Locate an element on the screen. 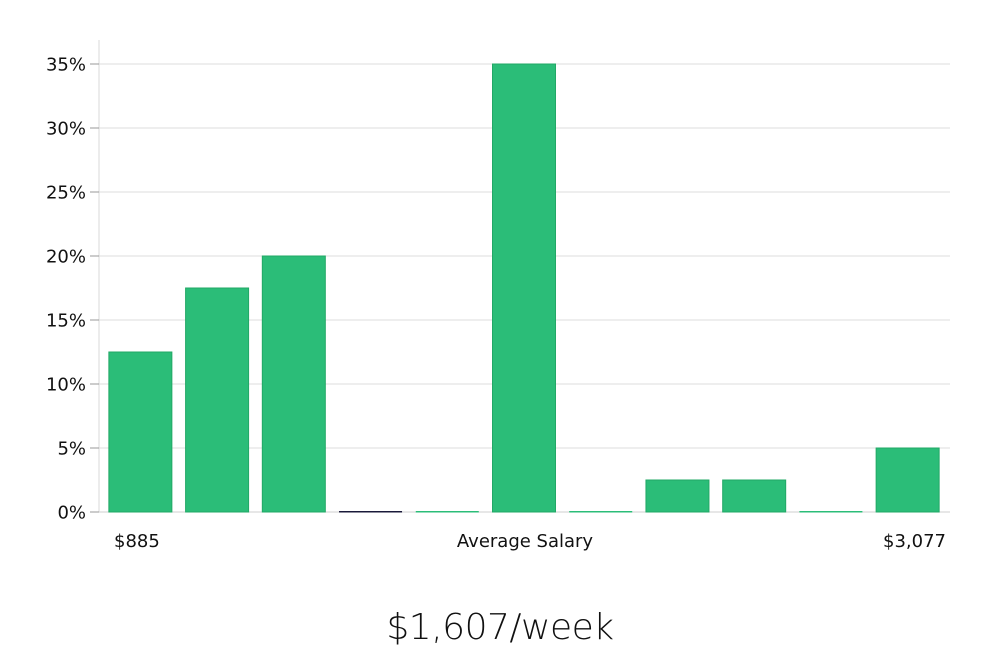 The height and width of the screenshot is (660, 1000). y-tick-label: 35% is located at coordinates (66, 65).